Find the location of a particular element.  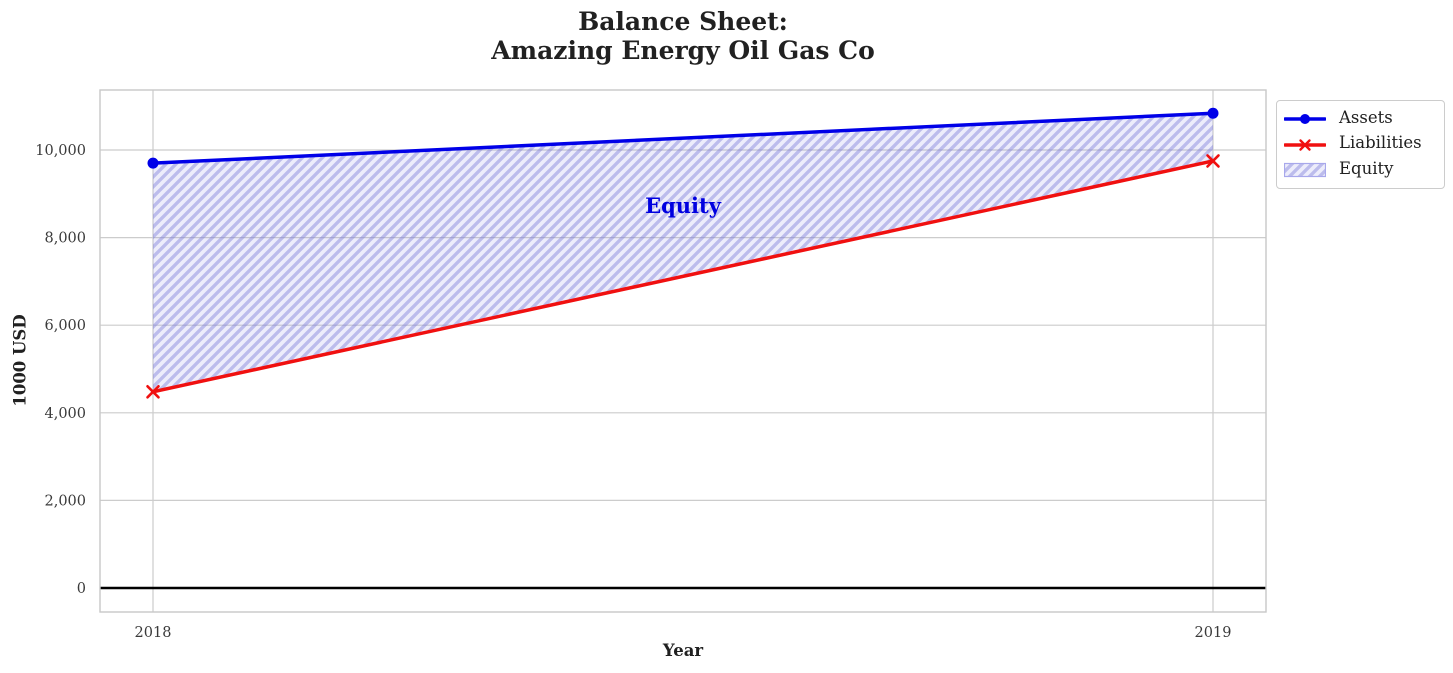

assets-line is located at coordinates (683, 138).